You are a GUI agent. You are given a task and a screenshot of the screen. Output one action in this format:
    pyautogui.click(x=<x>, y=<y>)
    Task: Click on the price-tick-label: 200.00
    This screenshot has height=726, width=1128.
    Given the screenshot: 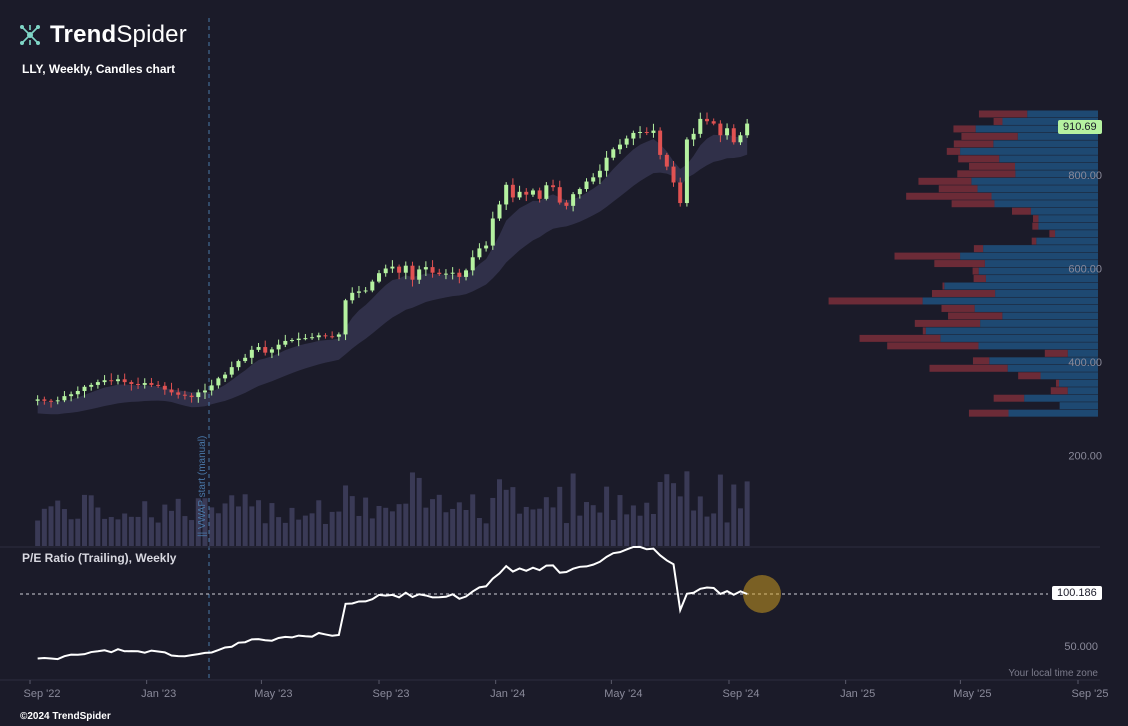 What is the action you would take?
    pyautogui.click(x=1085, y=457)
    